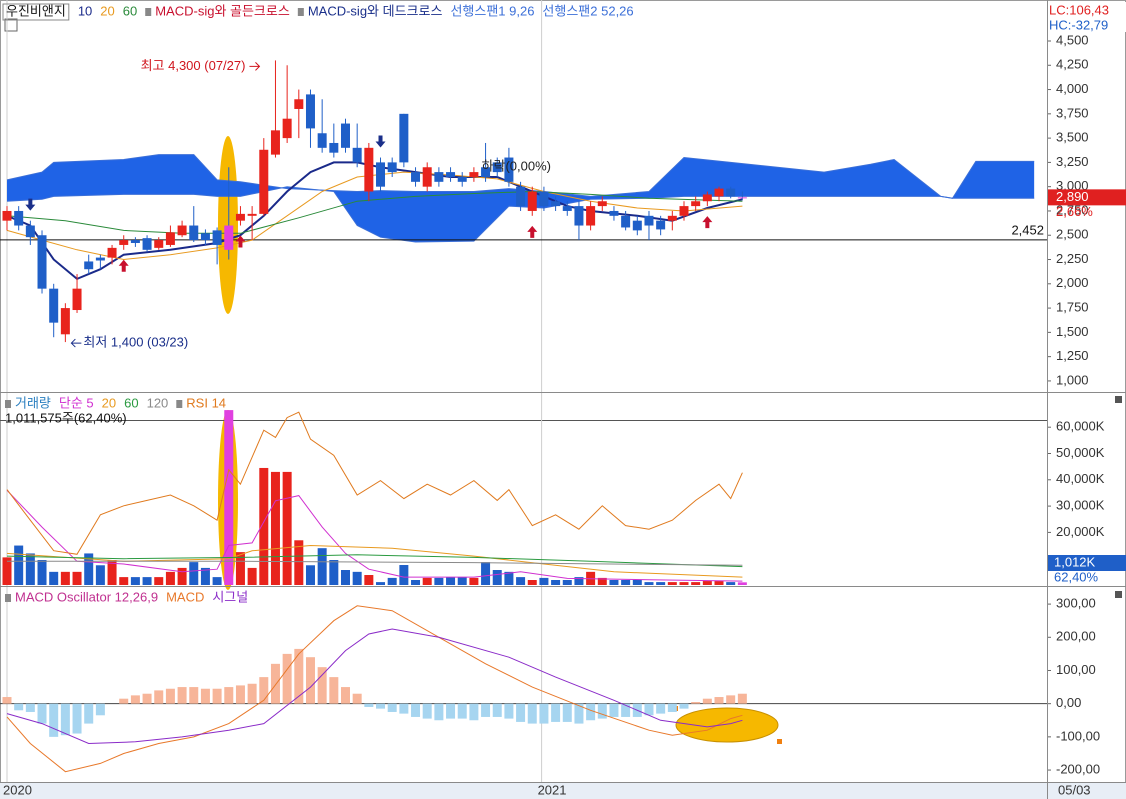  Describe the element at coordinates (1078, 24) in the screenshot. I see `hc-label: HC:-32,79` at that location.